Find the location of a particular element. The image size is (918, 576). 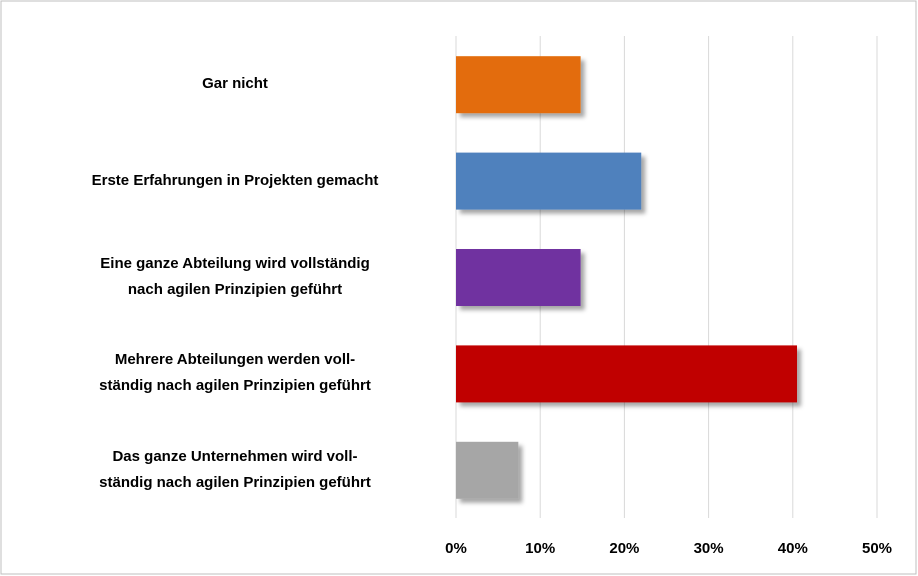

x-tick-label: 40% is located at coordinates (793, 548).